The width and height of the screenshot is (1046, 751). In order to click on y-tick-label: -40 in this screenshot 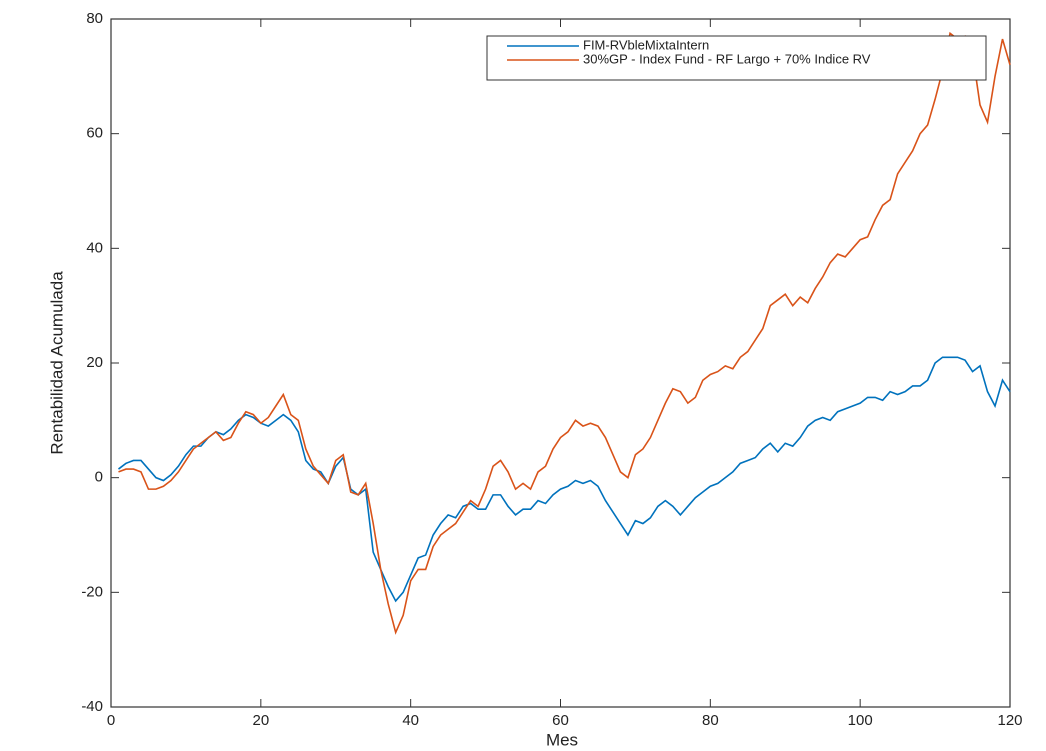, I will do `click(92, 706)`.